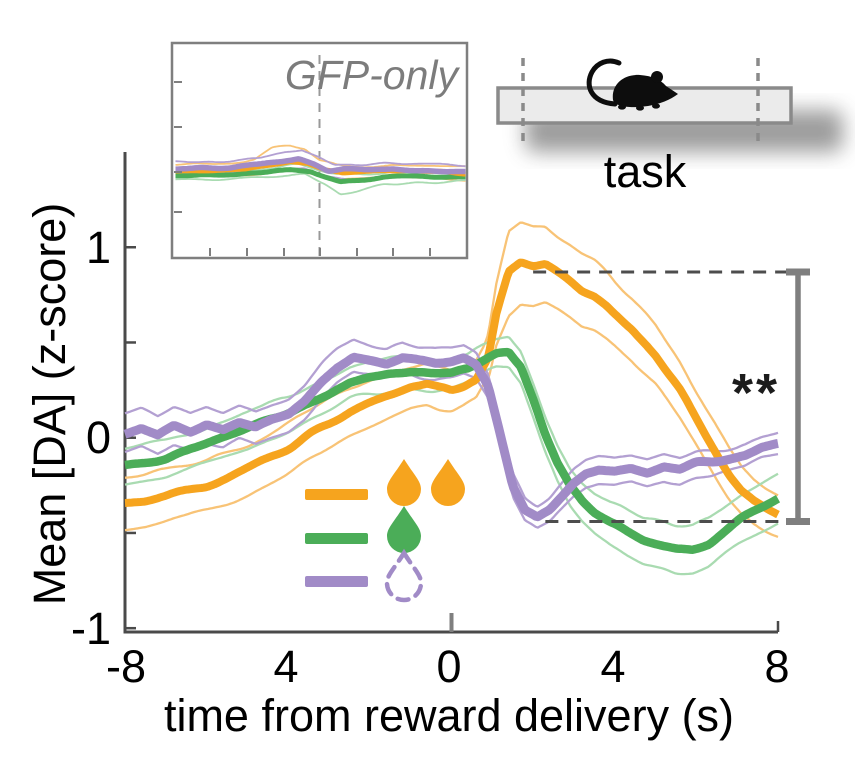 This screenshot has width=855, height=769. Describe the element at coordinates (98, 247) in the screenshot. I see `y-tick-label-1: 1` at that location.